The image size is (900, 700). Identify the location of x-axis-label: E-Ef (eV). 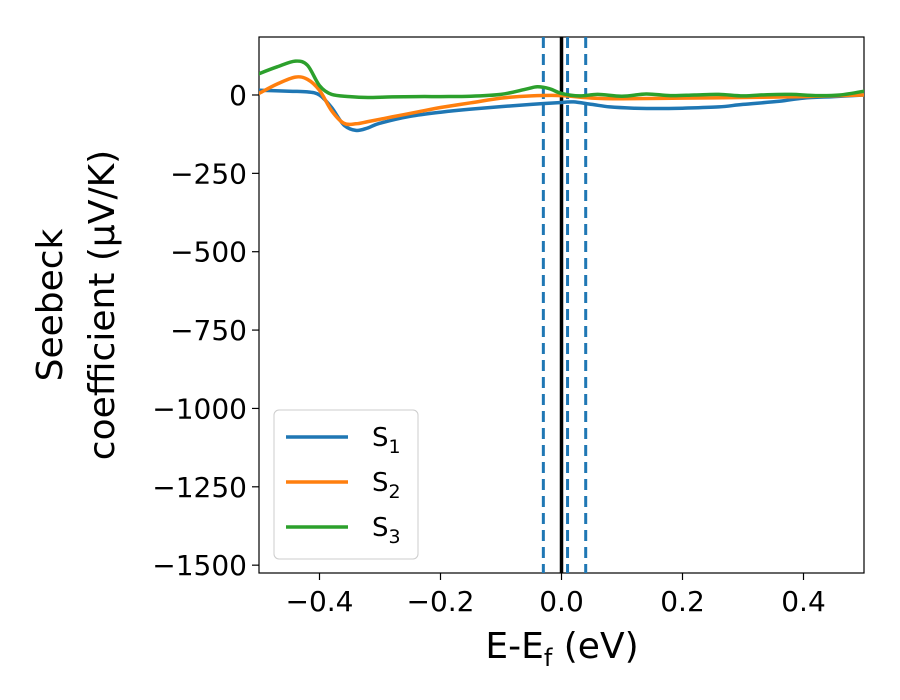
(561, 649).